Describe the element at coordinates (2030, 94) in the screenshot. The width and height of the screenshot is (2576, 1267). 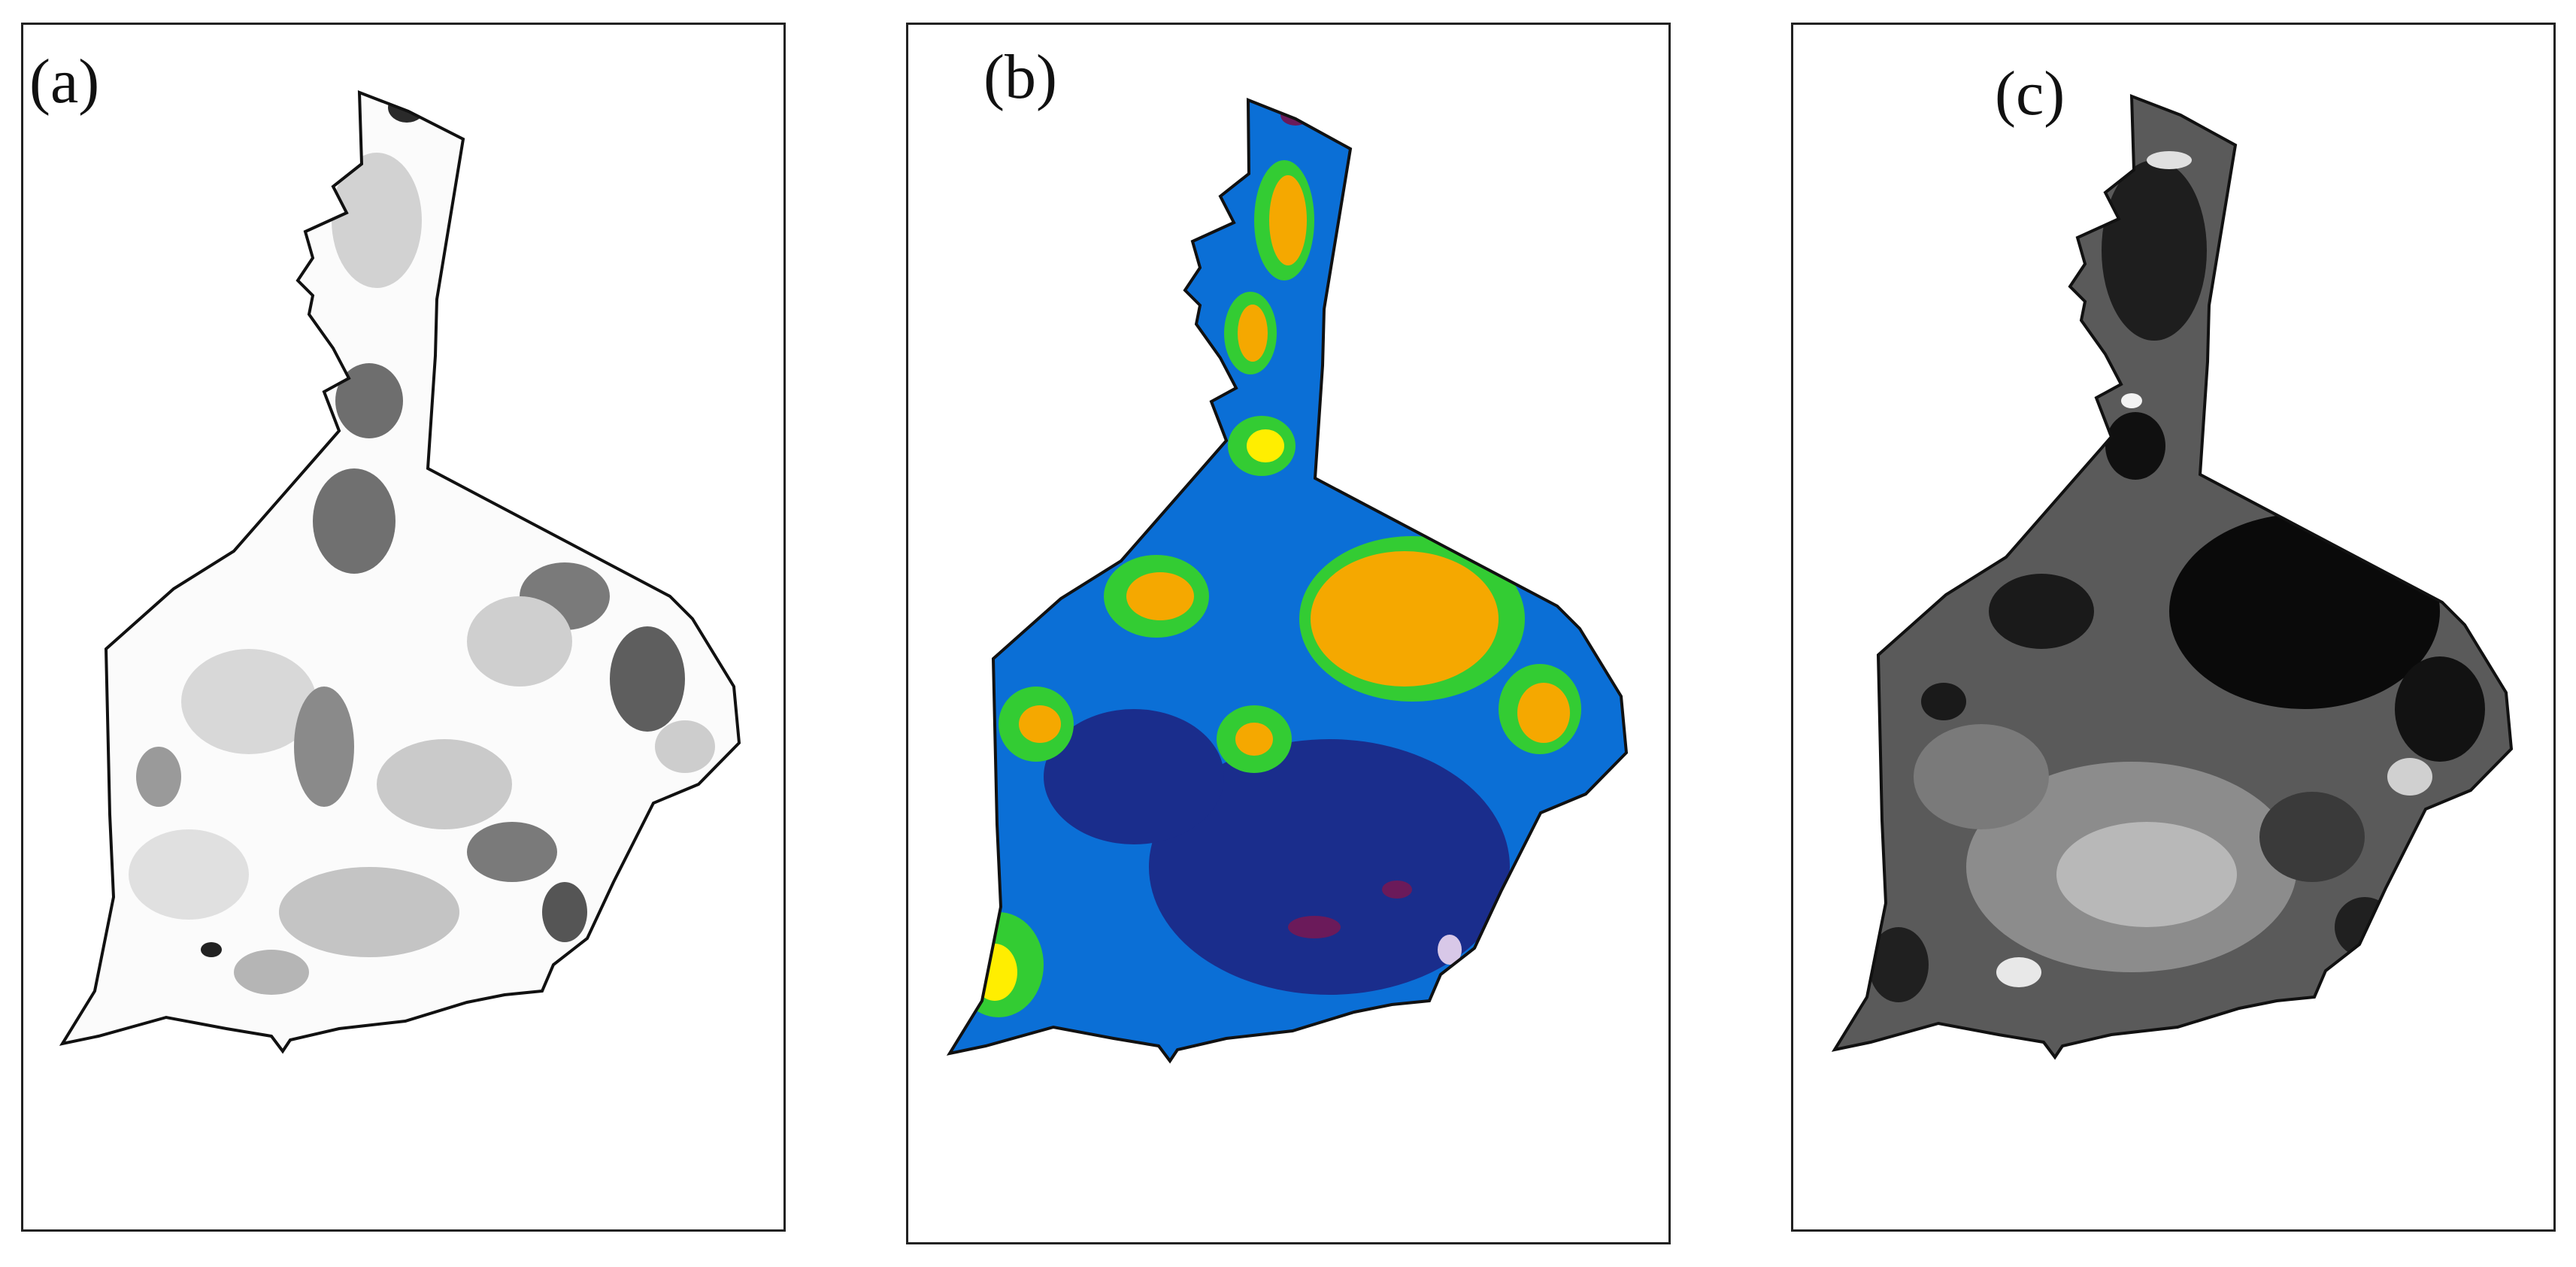
I see `panel-label-c: (c)` at that location.